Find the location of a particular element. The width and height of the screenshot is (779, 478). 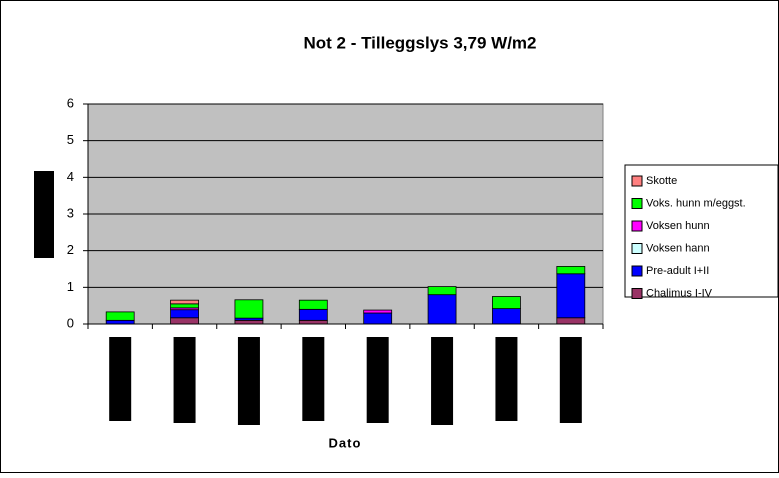

legend-label: Voks. hunn m/eggst. is located at coordinates (696, 203).